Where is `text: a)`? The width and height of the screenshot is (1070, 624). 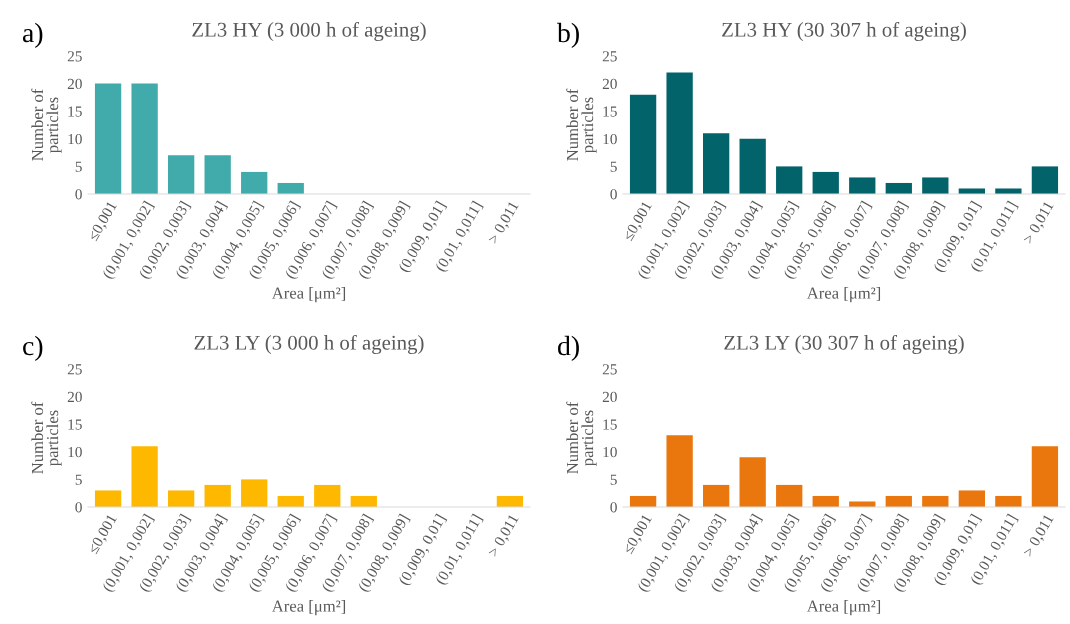
text: a) is located at coordinates (32, 35).